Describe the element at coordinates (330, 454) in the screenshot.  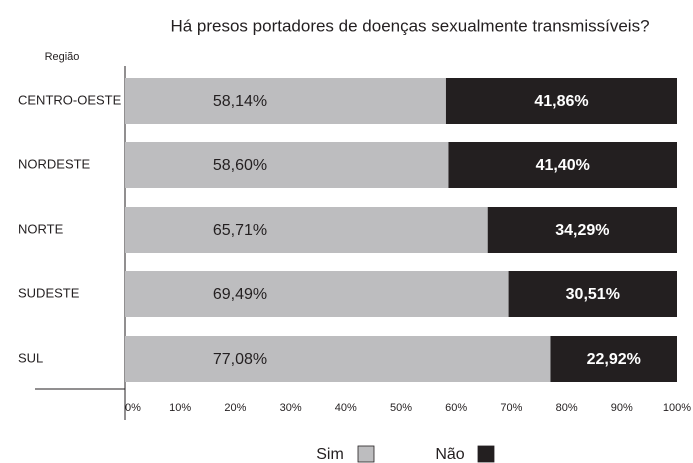
I see `legend-label: Sim` at that location.